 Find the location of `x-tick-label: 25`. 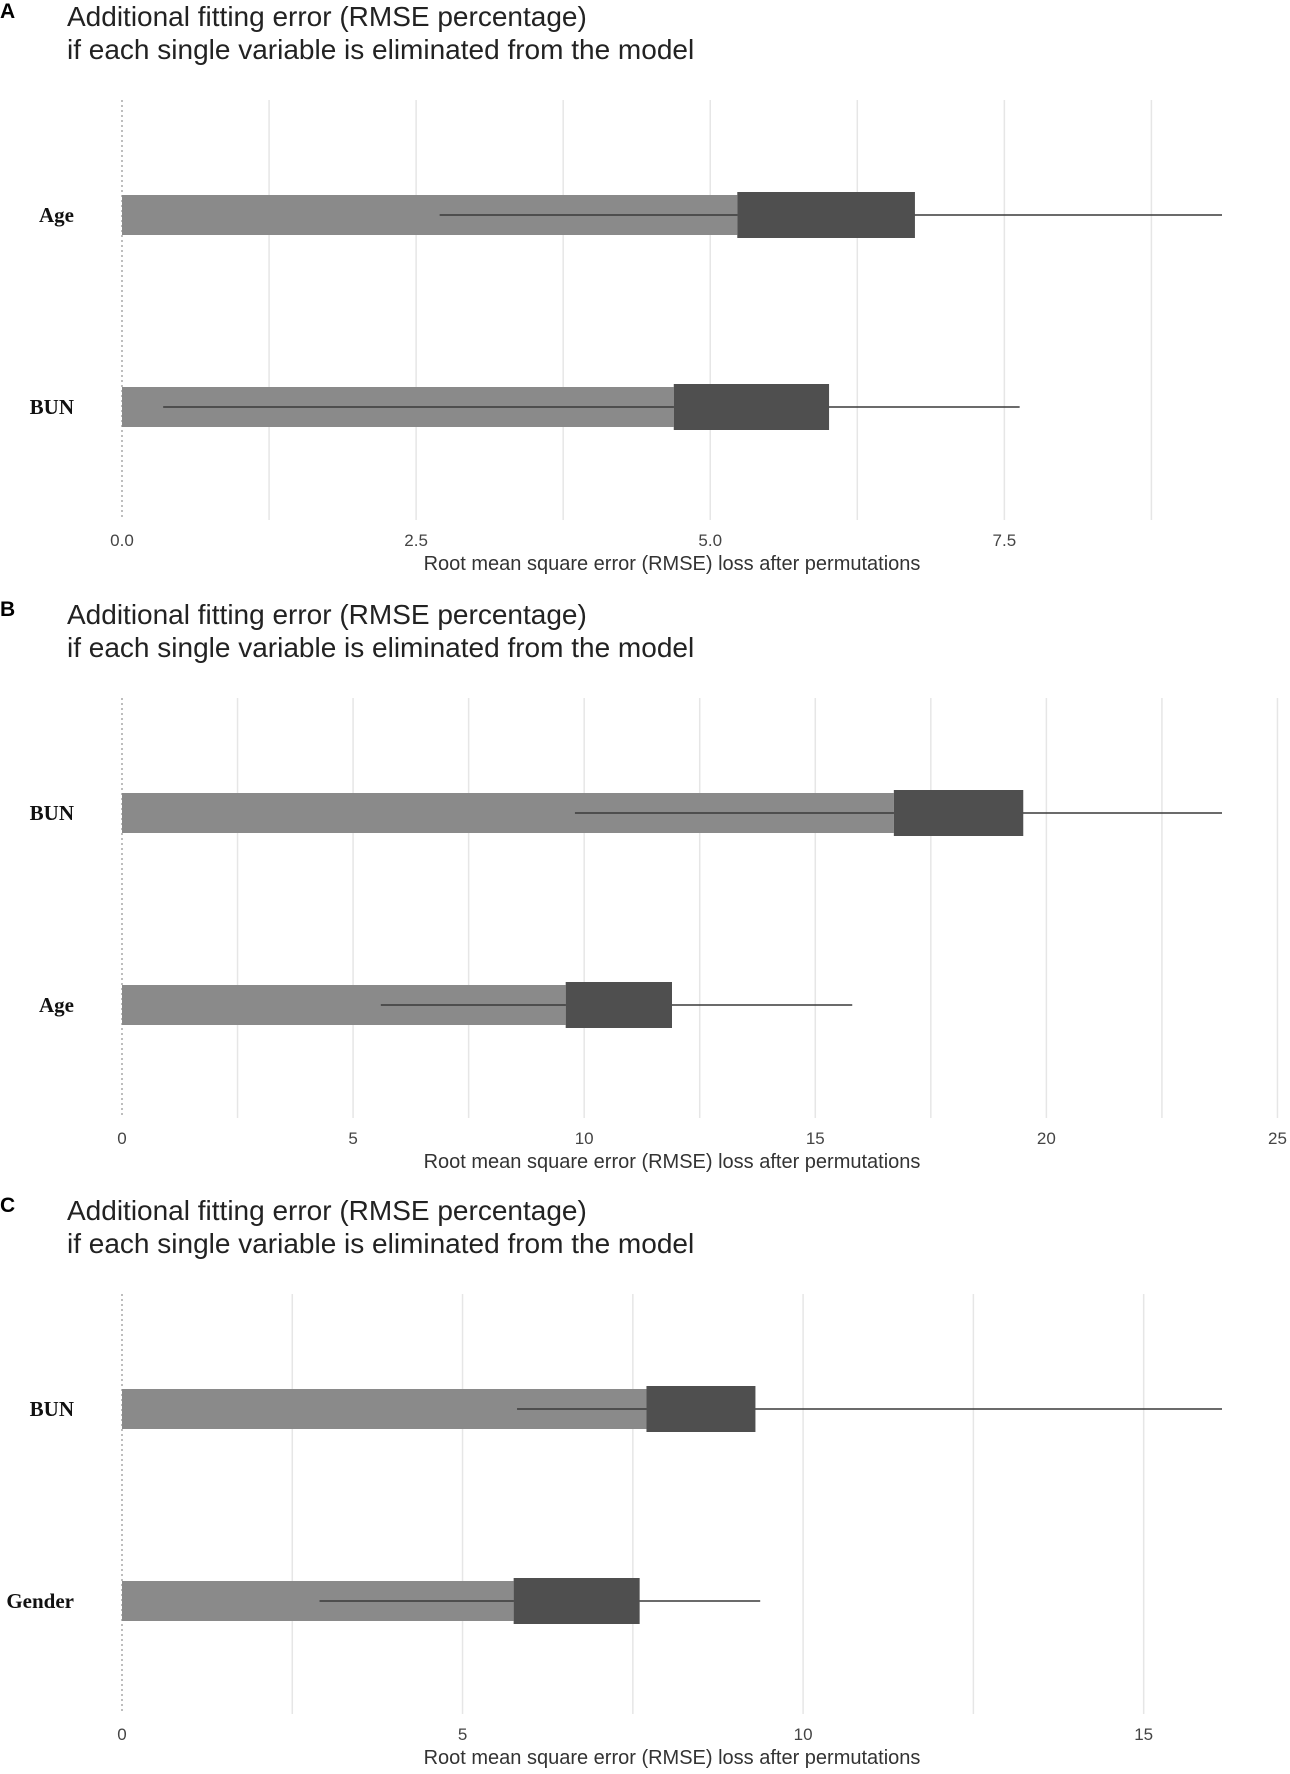

x-tick-label: 25 is located at coordinates (1277, 1138).